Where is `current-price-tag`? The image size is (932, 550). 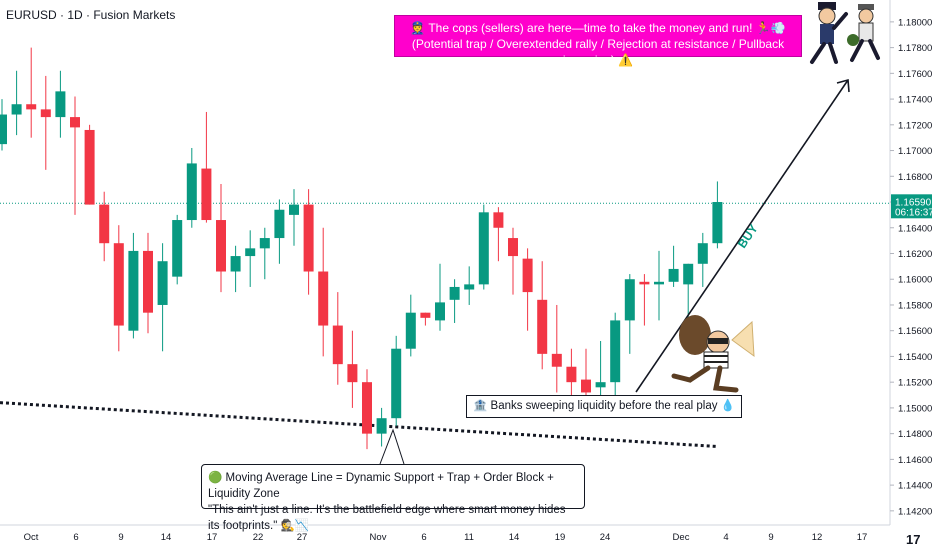
current-price-tag is located at coordinates (911, 206).